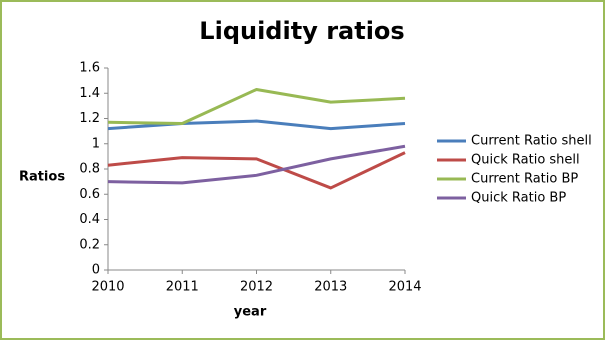 Image resolution: width=605 pixels, height=340 pixels. What do you see at coordinates (301, 31) in the screenshot?
I see `chart-title: Liquidity ratios` at bounding box center [301, 31].